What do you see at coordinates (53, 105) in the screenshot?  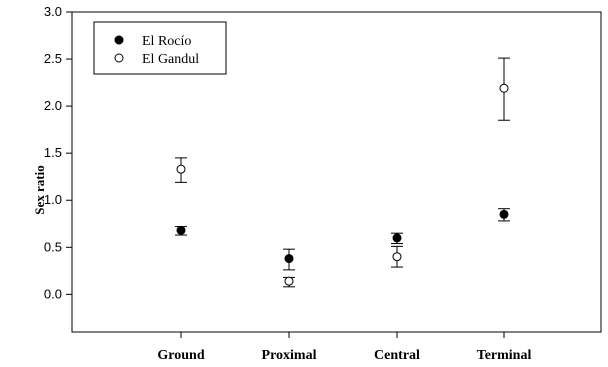 I see `y-tick-label: 2.0` at bounding box center [53, 105].